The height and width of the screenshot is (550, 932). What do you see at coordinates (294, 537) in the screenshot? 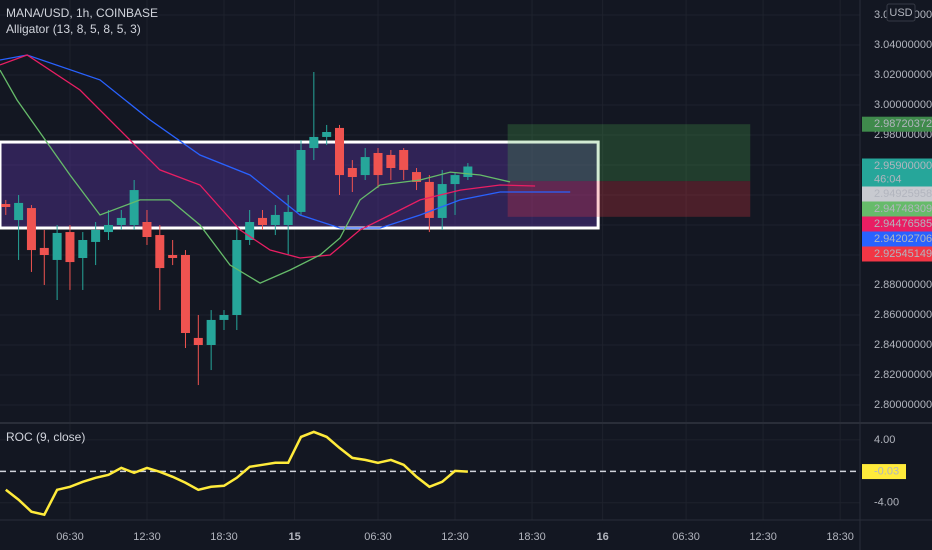
I see `x-tick-label: 15` at bounding box center [294, 537].